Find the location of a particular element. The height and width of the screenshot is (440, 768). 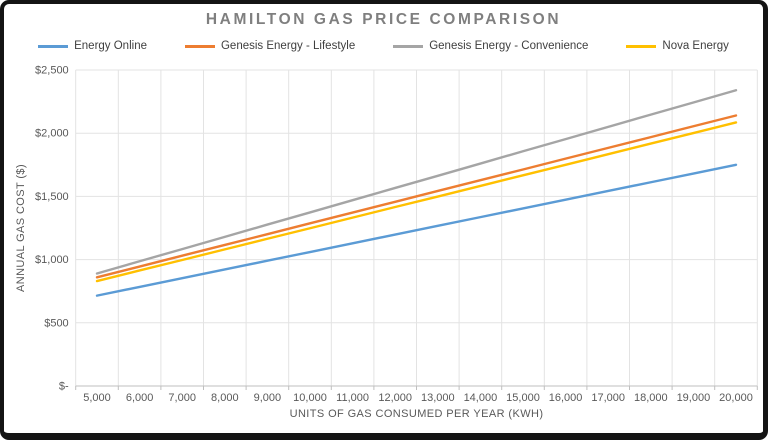

legend-label: Genesis Energy - Convenience is located at coordinates (509, 46).